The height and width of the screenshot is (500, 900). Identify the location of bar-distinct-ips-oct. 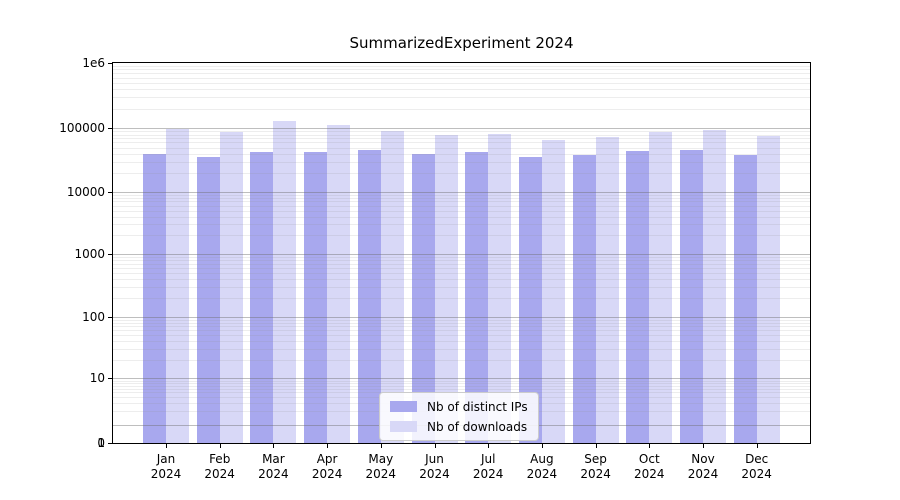
(638, 297).